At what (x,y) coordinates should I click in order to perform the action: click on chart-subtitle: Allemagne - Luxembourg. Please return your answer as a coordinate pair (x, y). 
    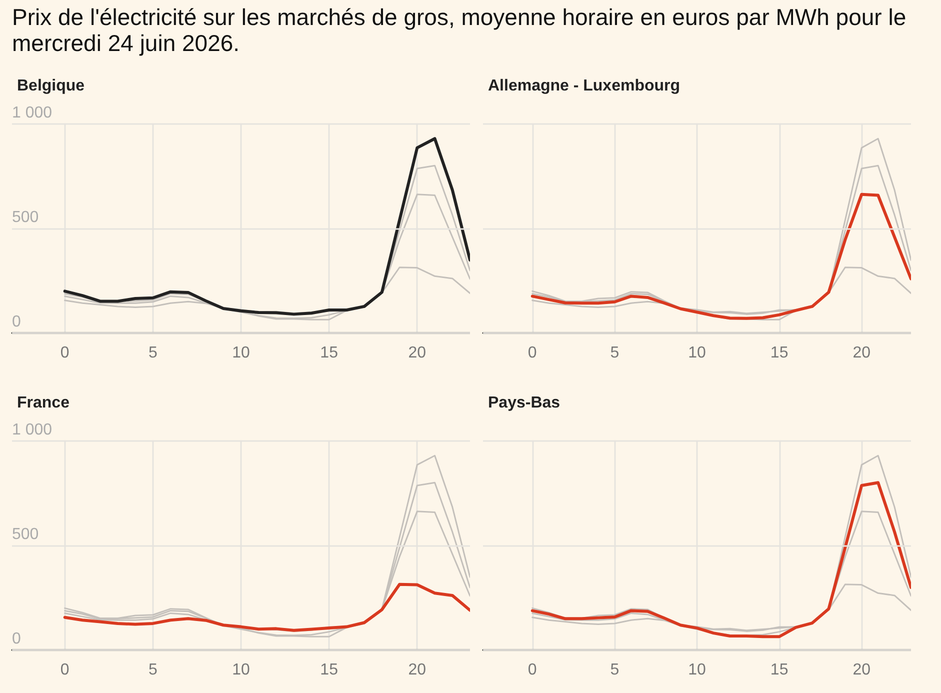
    Looking at the image, I should click on (584, 86).